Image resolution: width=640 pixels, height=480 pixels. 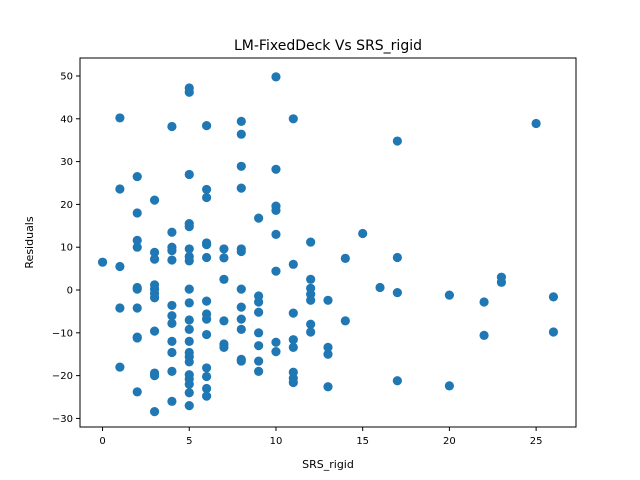 What do you see at coordinates (362, 441) in the screenshot?
I see `x-tick-label: 15` at bounding box center [362, 441].